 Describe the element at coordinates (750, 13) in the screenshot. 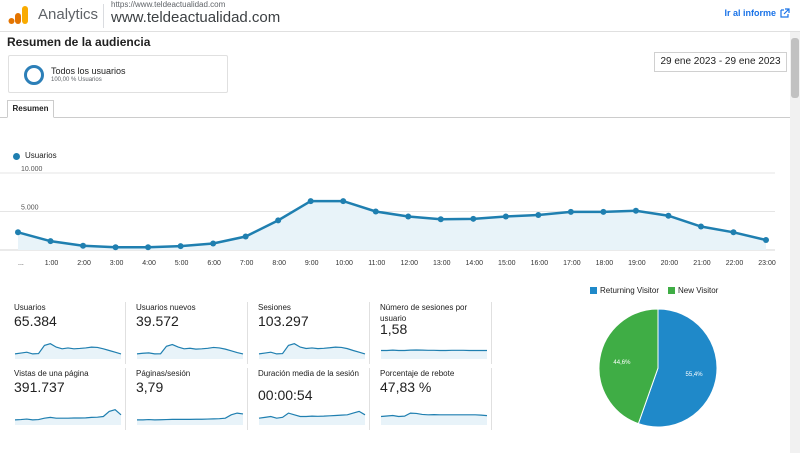

I see `go-to-report-link: Ir al informe` at that location.